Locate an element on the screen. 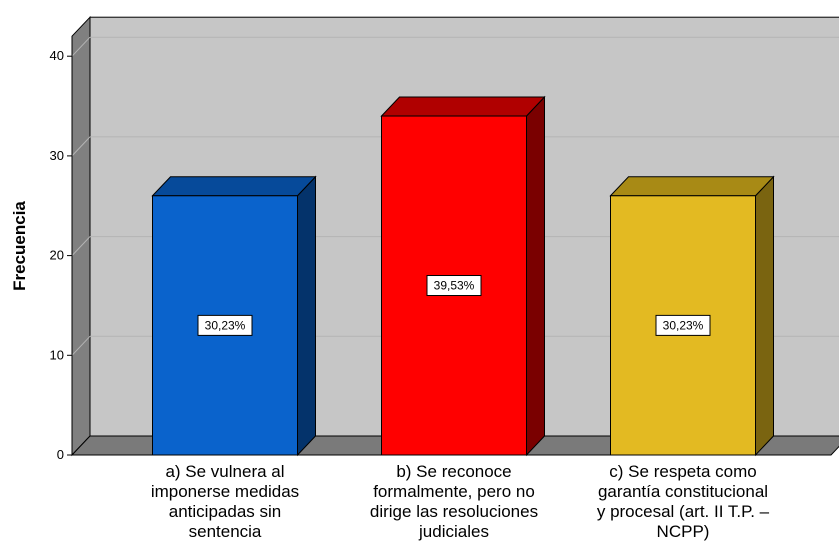 The height and width of the screenshot is (550, 839). left-wall is located at coordinates (81, 236).